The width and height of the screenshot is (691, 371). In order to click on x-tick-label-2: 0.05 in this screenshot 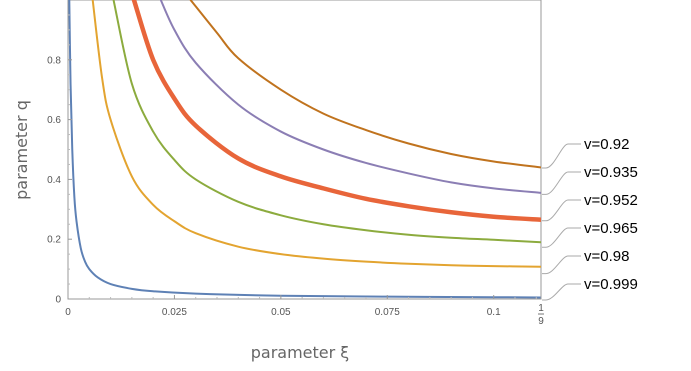, I will do `click(281, 312)`.